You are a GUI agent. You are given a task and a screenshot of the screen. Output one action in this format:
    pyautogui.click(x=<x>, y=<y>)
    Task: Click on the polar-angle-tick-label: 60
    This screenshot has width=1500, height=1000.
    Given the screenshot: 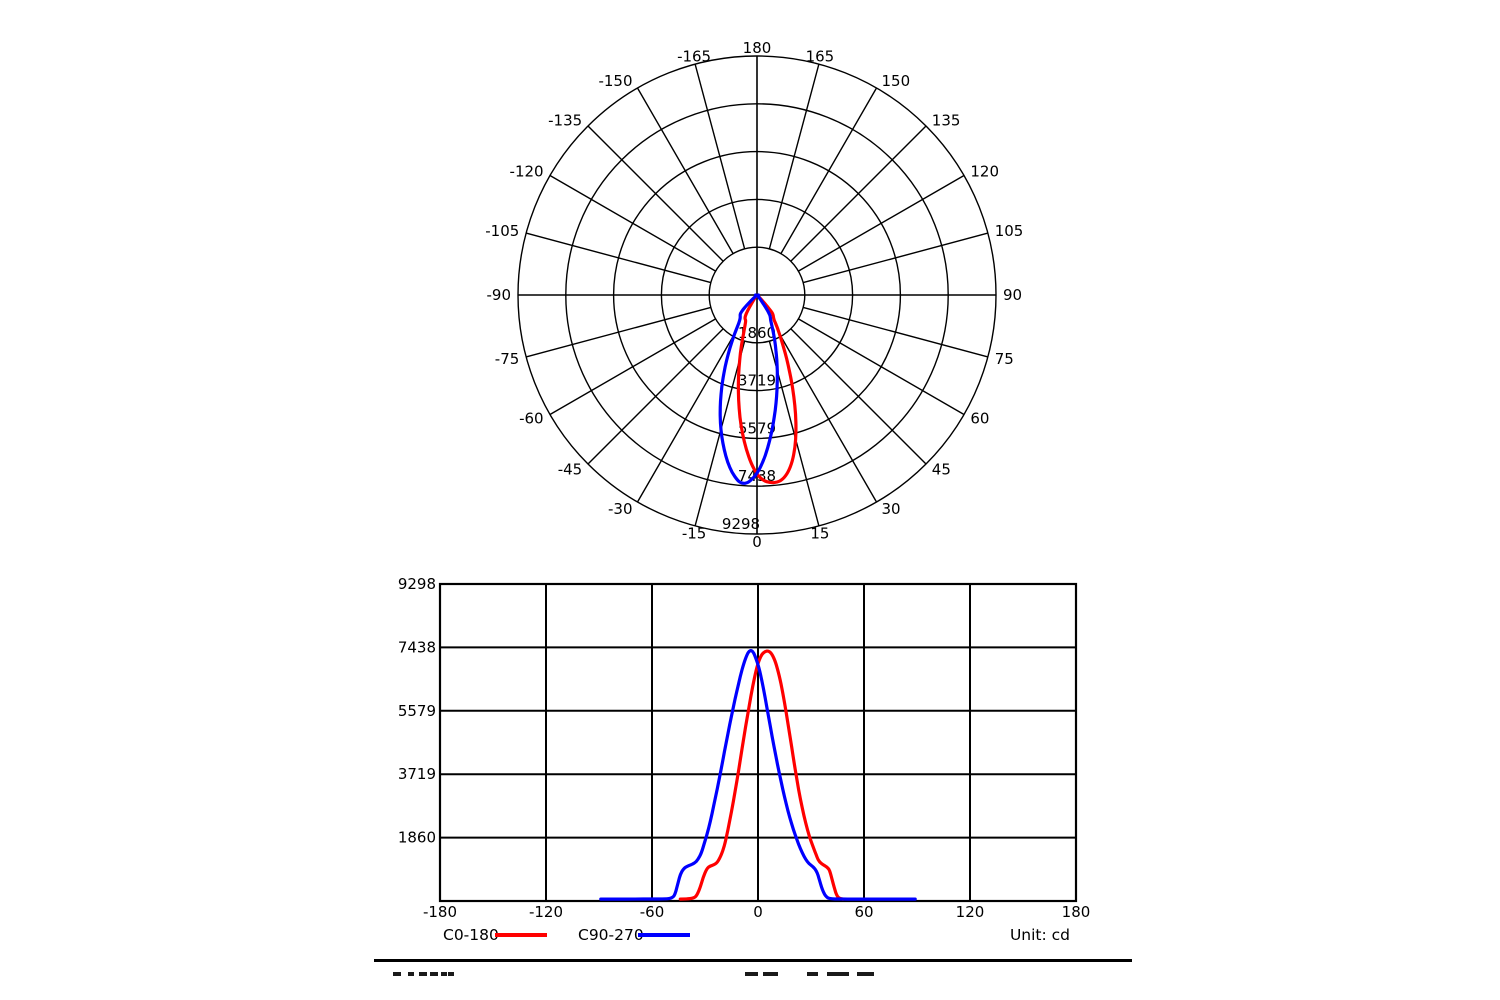 What is the action you would take?
    pyautogui.click(x=979, y=419)
    